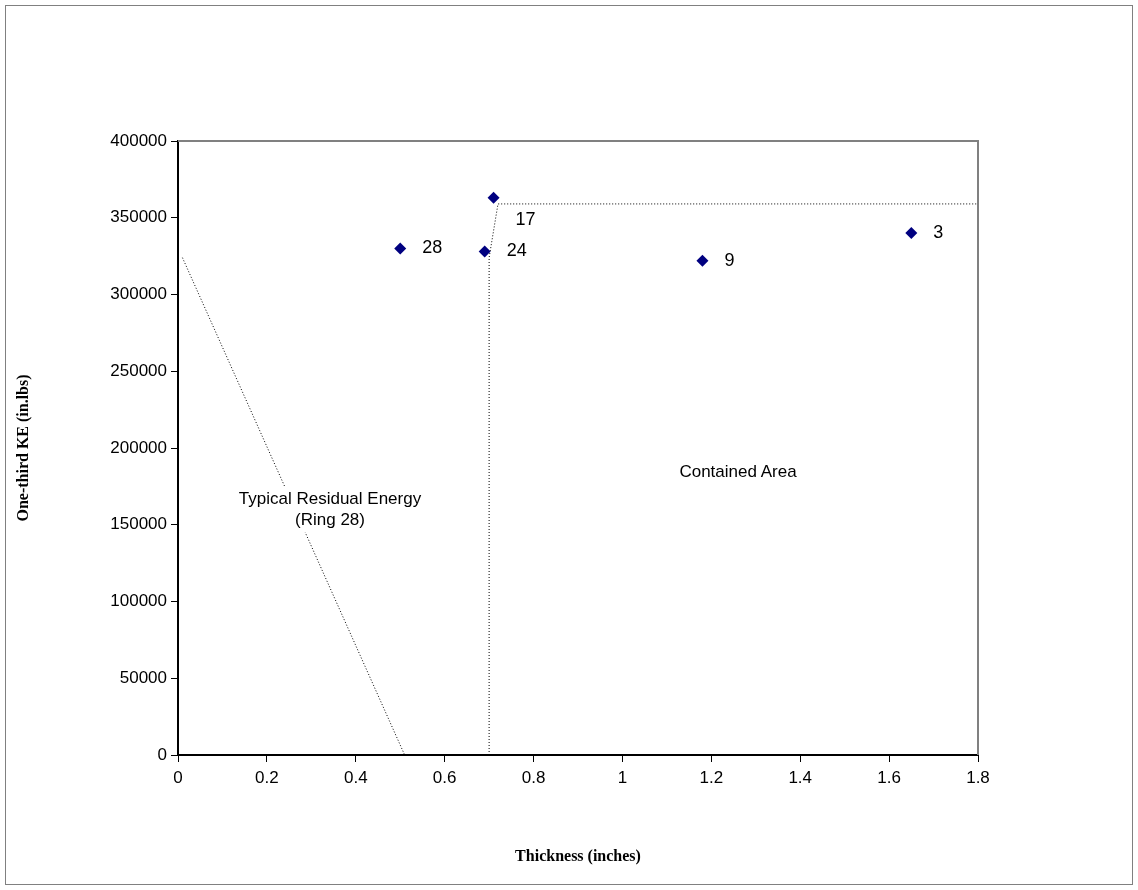 Image resolution: width=1138 pixels, height=890 pixels. I want to click on x-tick-label: 0, so click(178, 777).